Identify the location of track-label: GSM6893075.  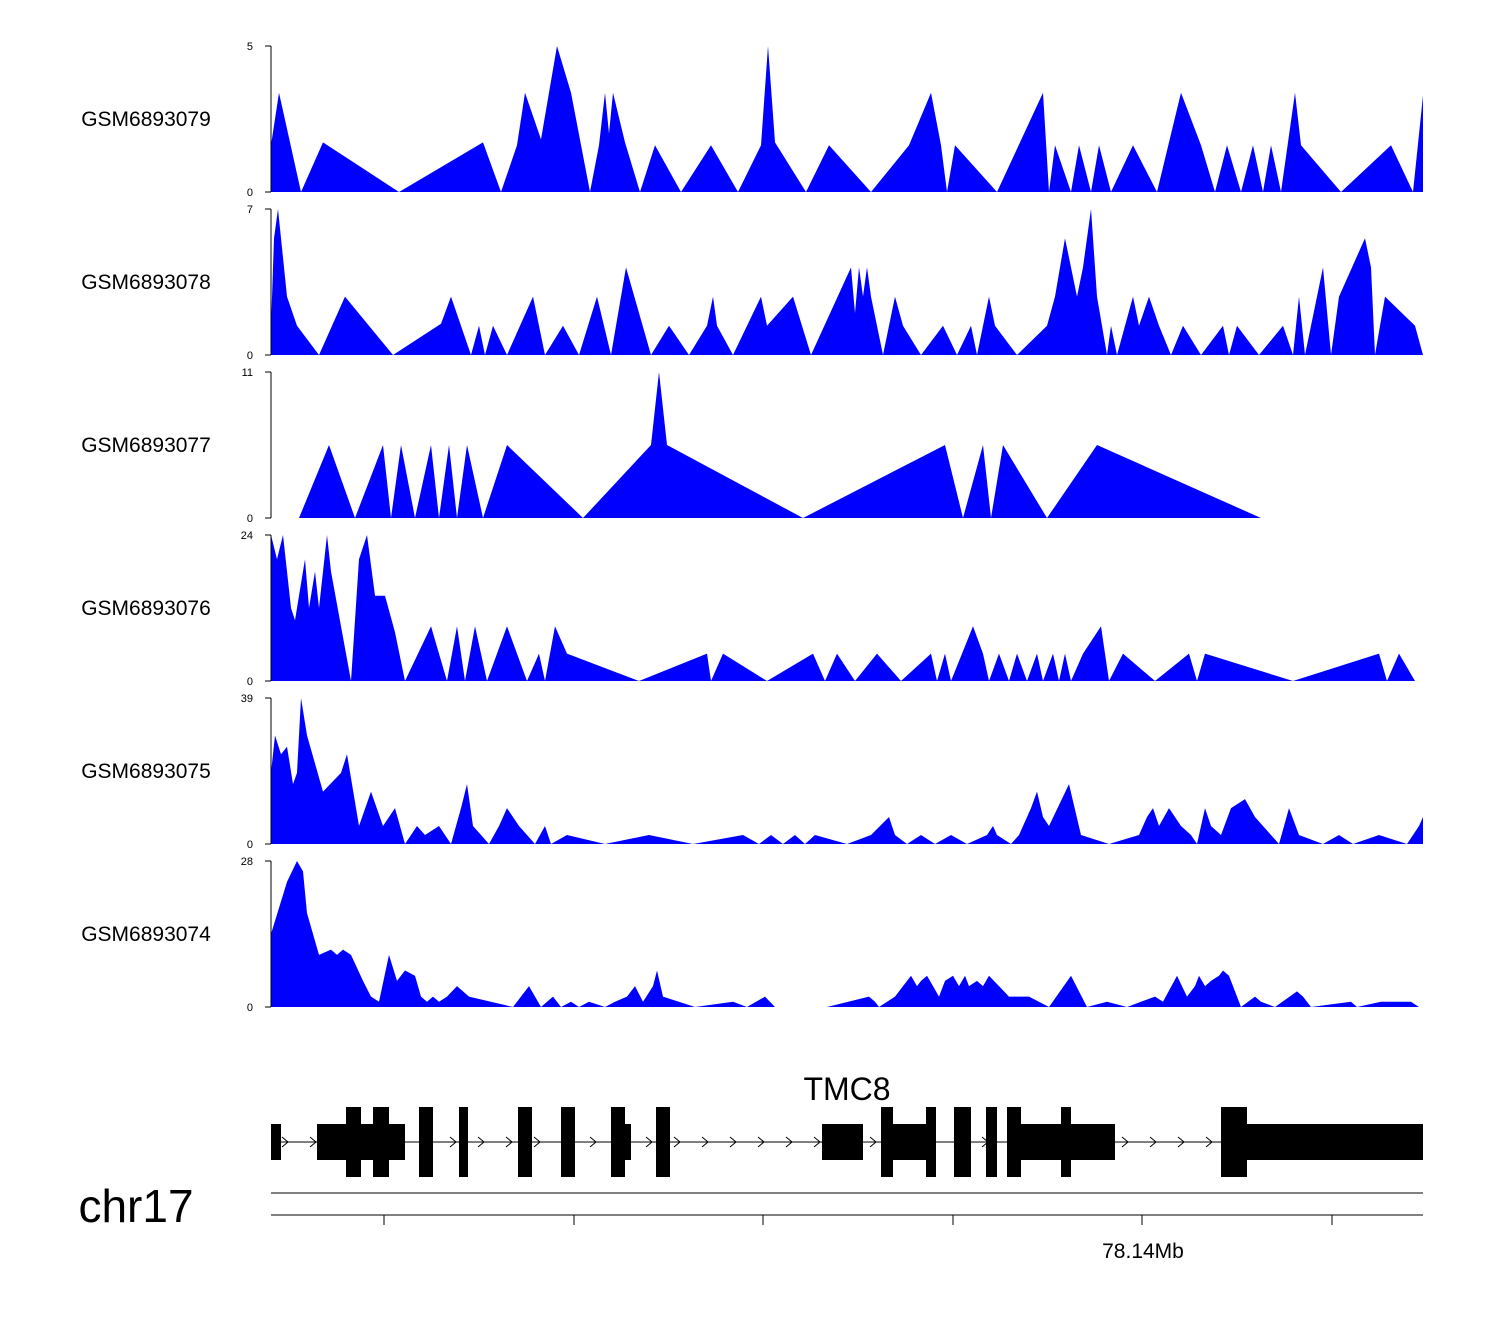
(146, 771).